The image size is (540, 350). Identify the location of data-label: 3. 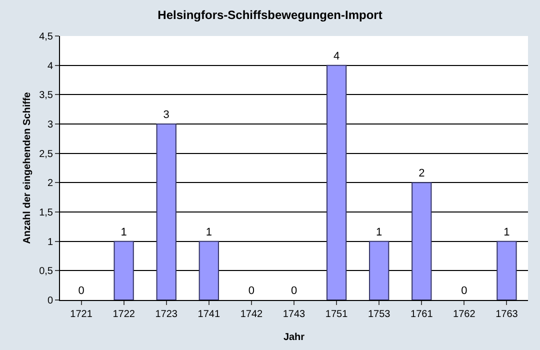
(166, 115).